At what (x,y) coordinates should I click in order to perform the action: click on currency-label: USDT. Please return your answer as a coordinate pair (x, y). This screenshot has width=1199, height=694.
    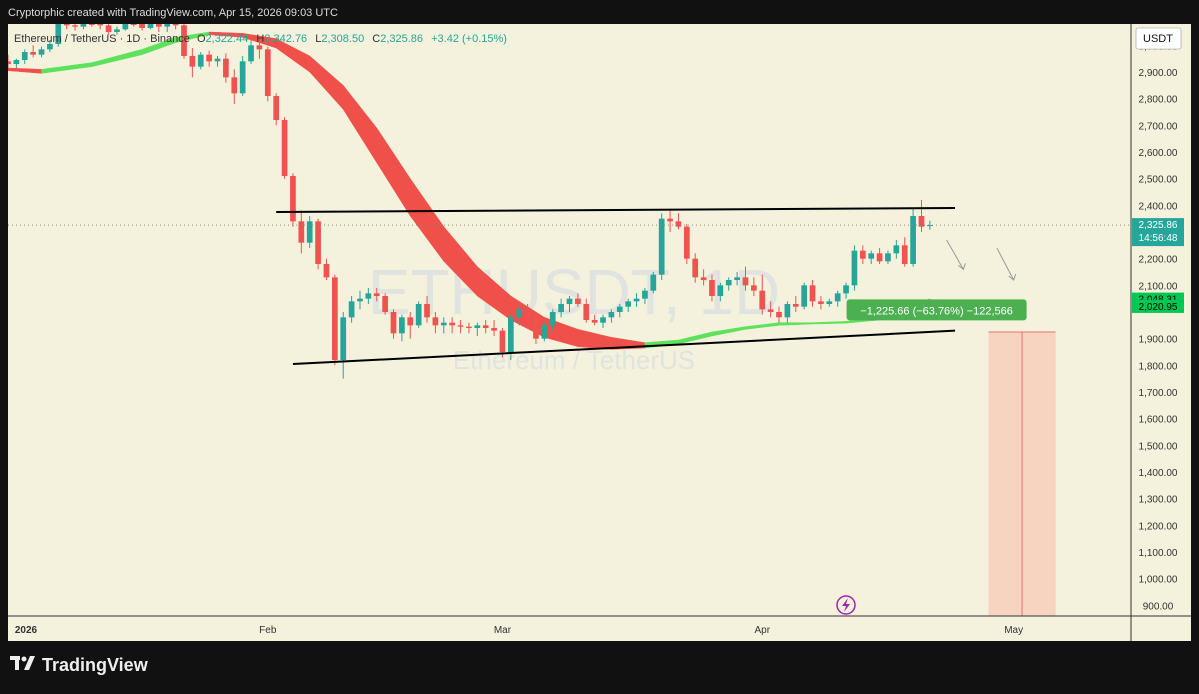
    Looking at the image, I should click on (1158, 39).